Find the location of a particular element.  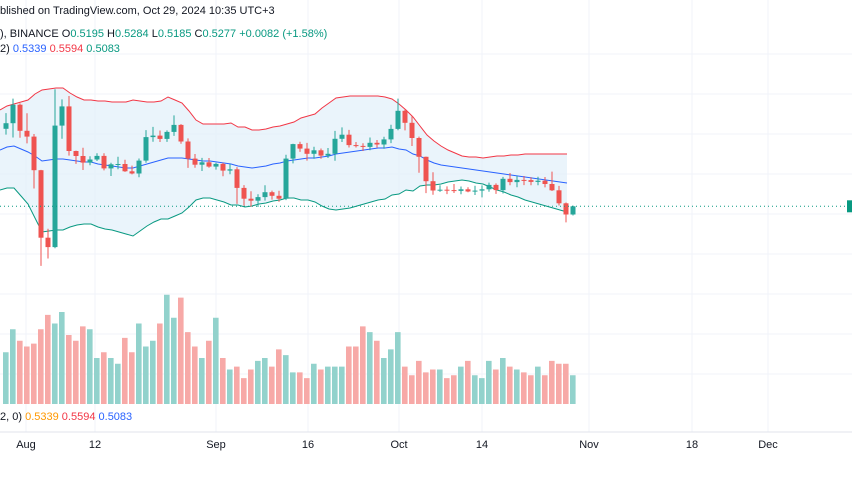

low-label: L is located at coordinates (154, 34).